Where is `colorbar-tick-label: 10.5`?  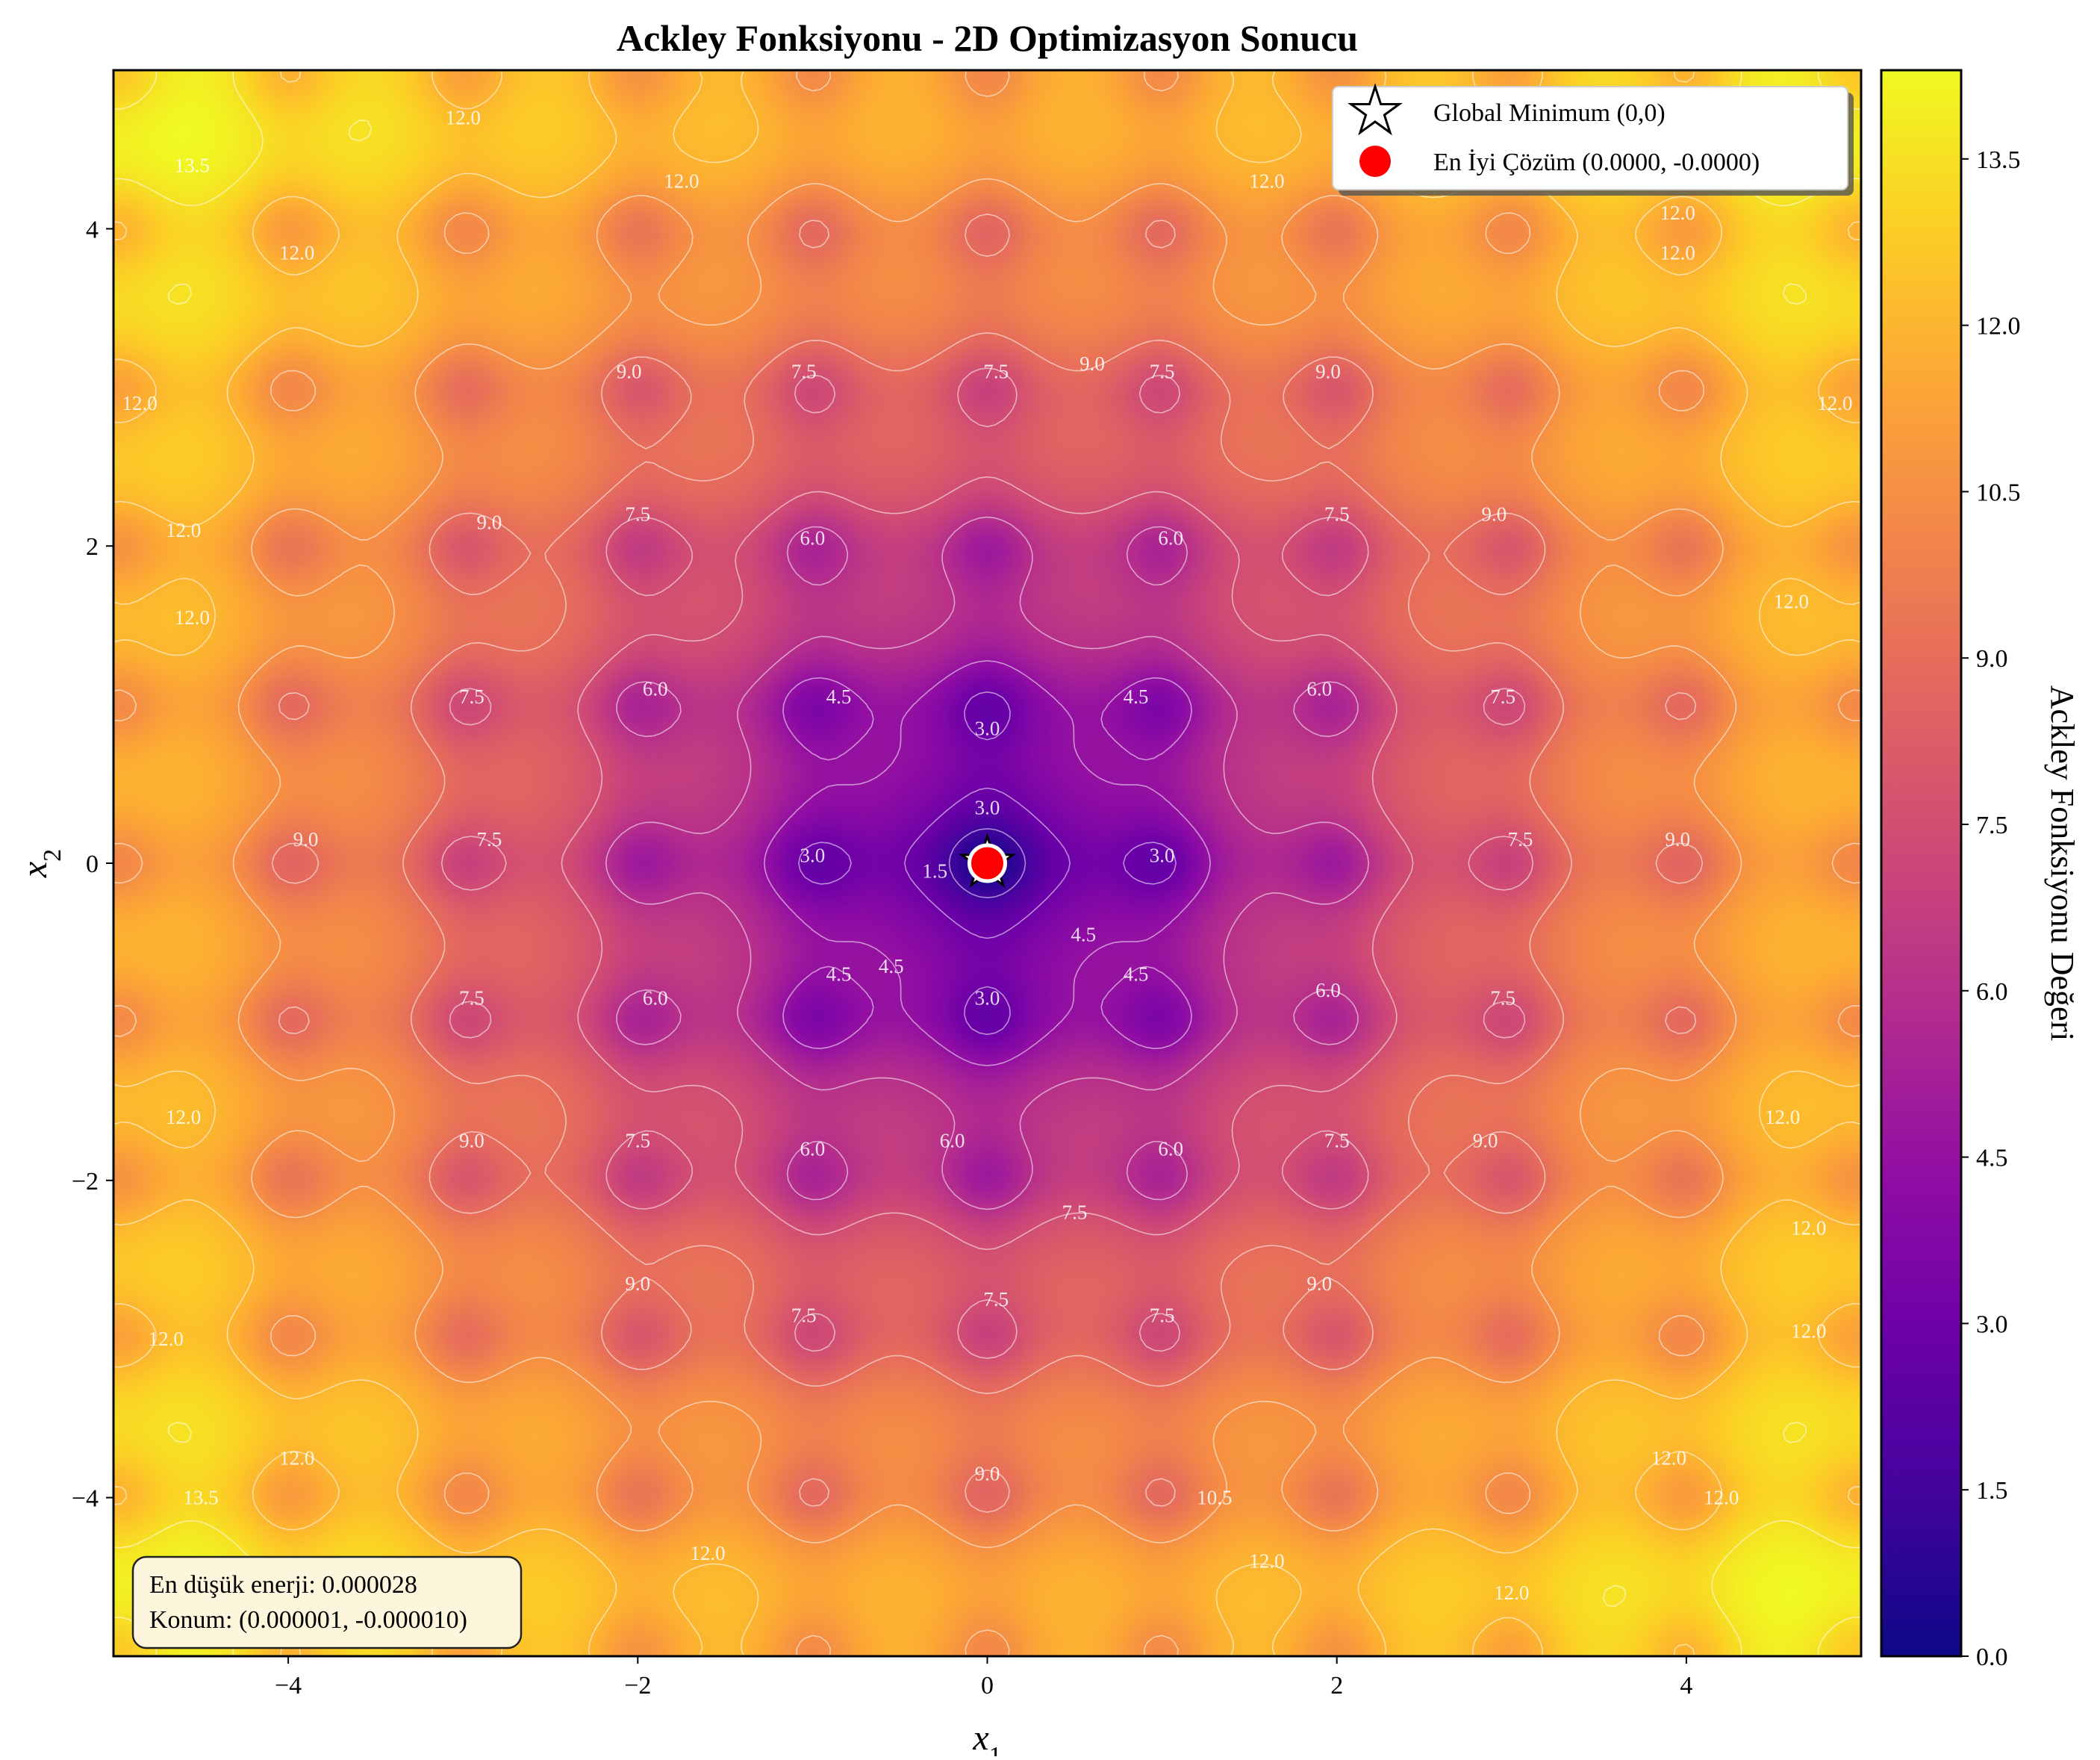
colorbar-tick-label: 10.5 is located at coordinates (1998, 492).